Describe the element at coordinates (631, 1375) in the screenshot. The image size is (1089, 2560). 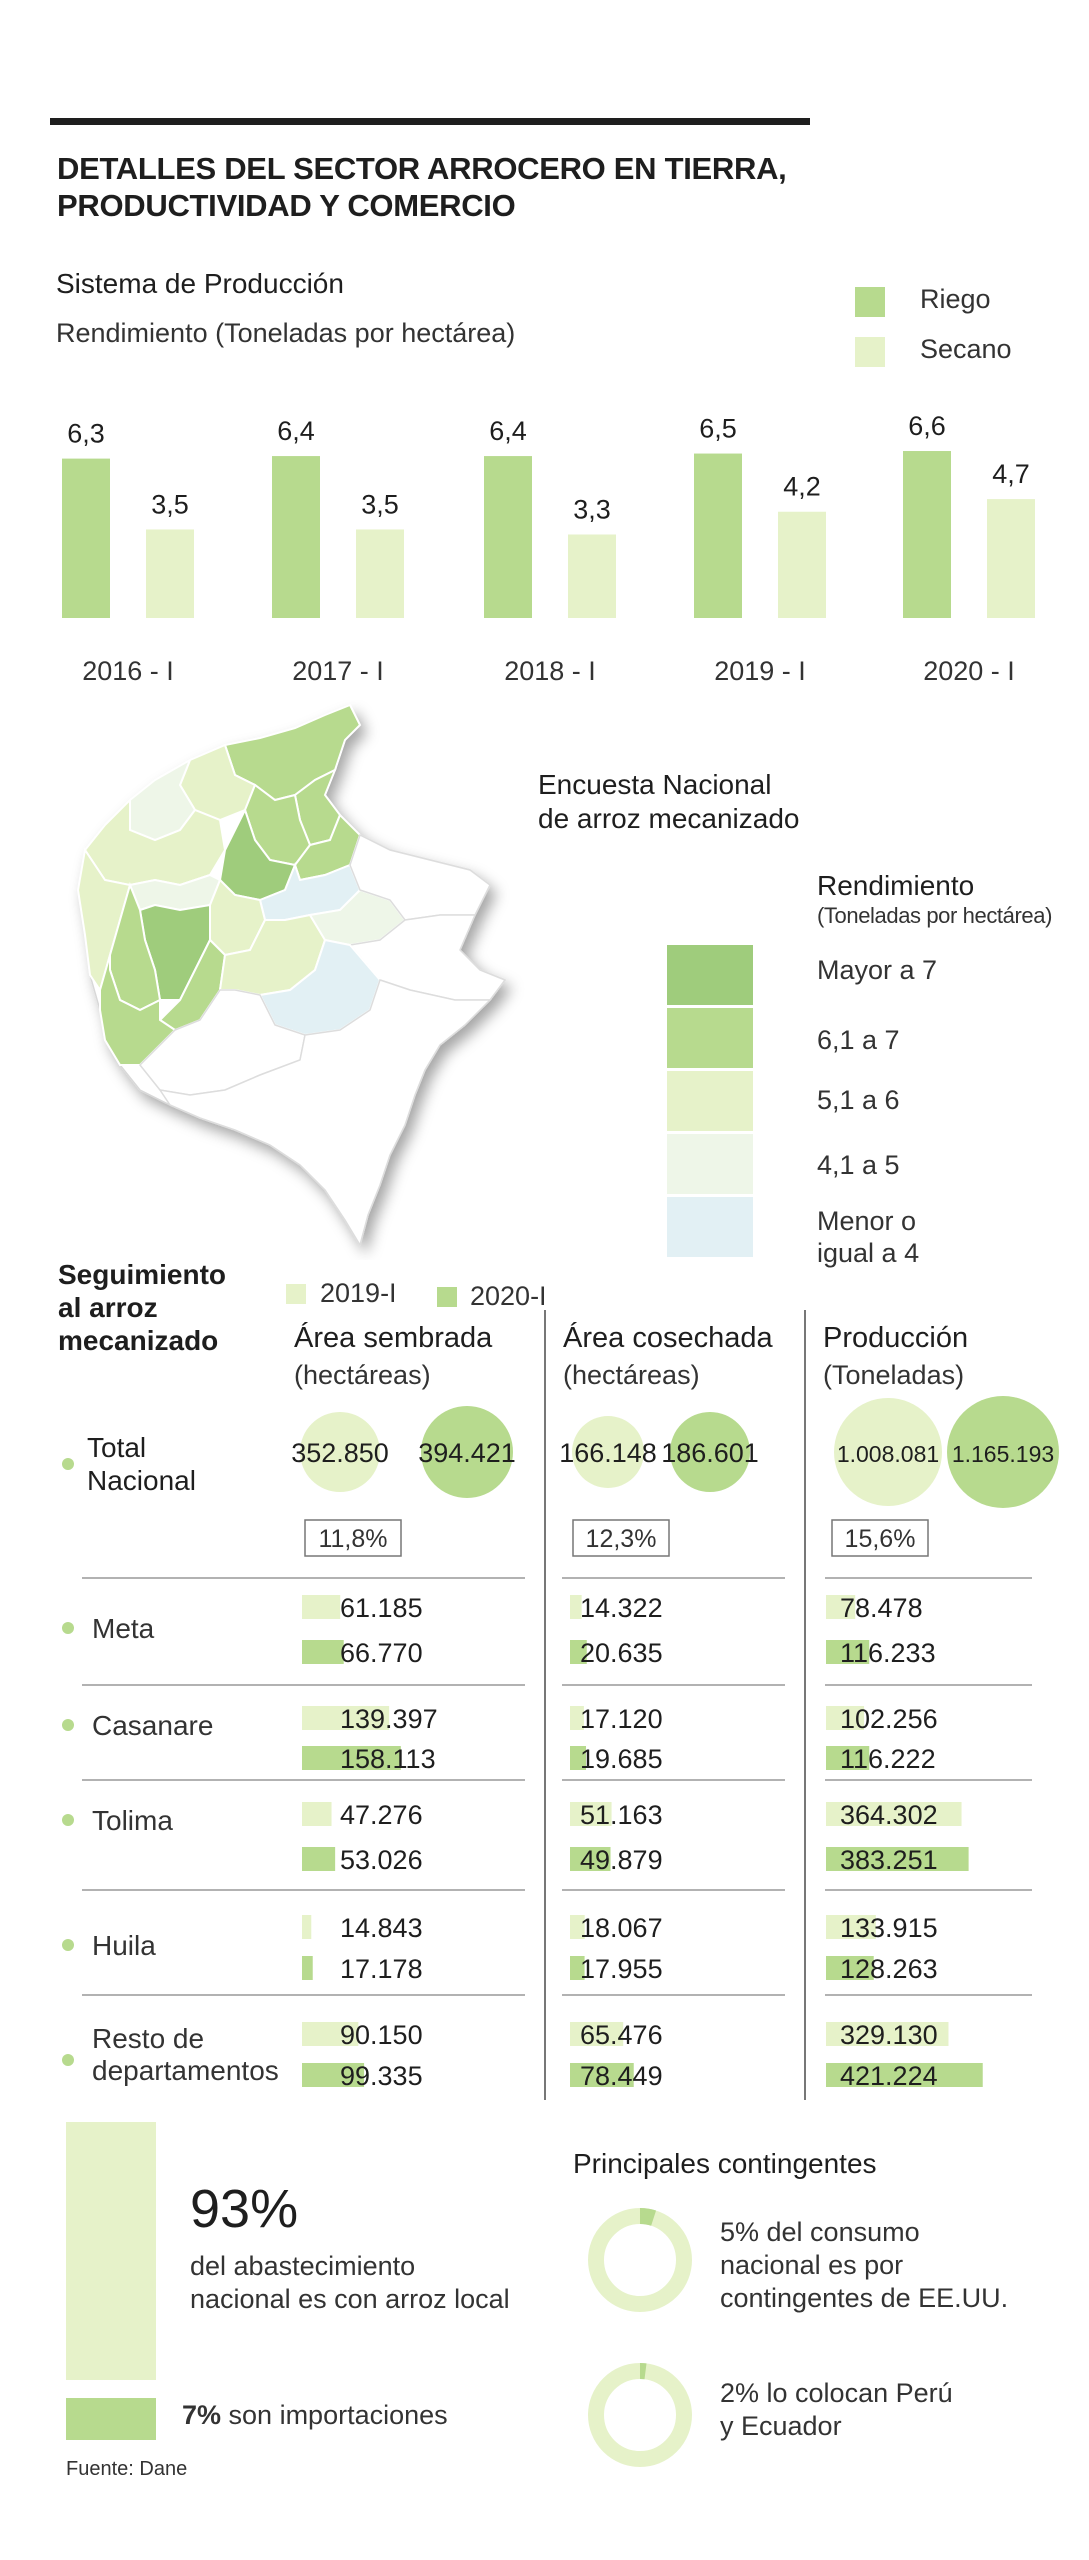
I see `column-unit-1: (hectáreas)` at that location.